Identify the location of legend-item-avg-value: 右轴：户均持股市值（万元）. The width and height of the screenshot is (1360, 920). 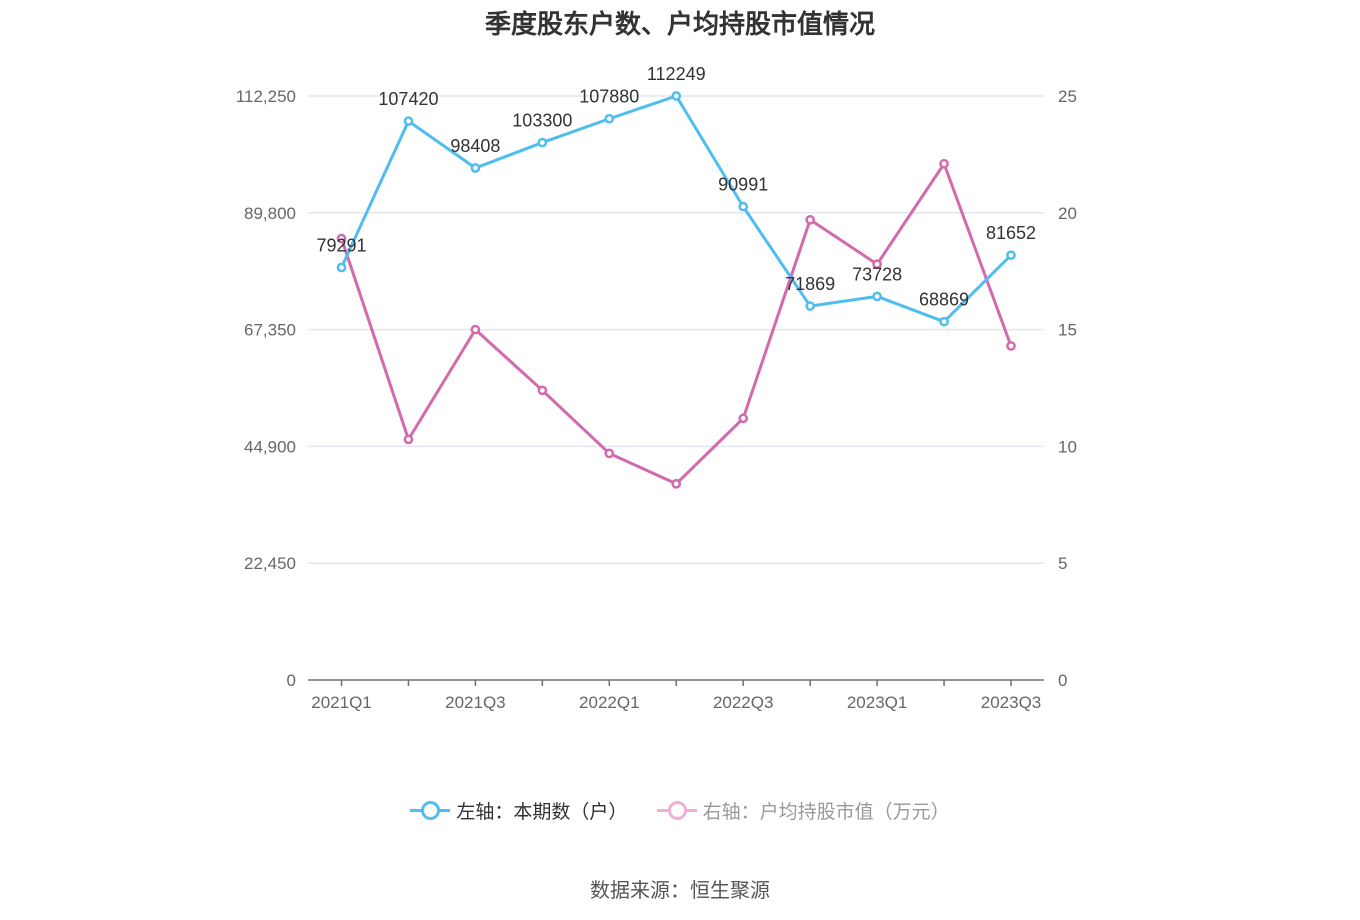
(803, 810).